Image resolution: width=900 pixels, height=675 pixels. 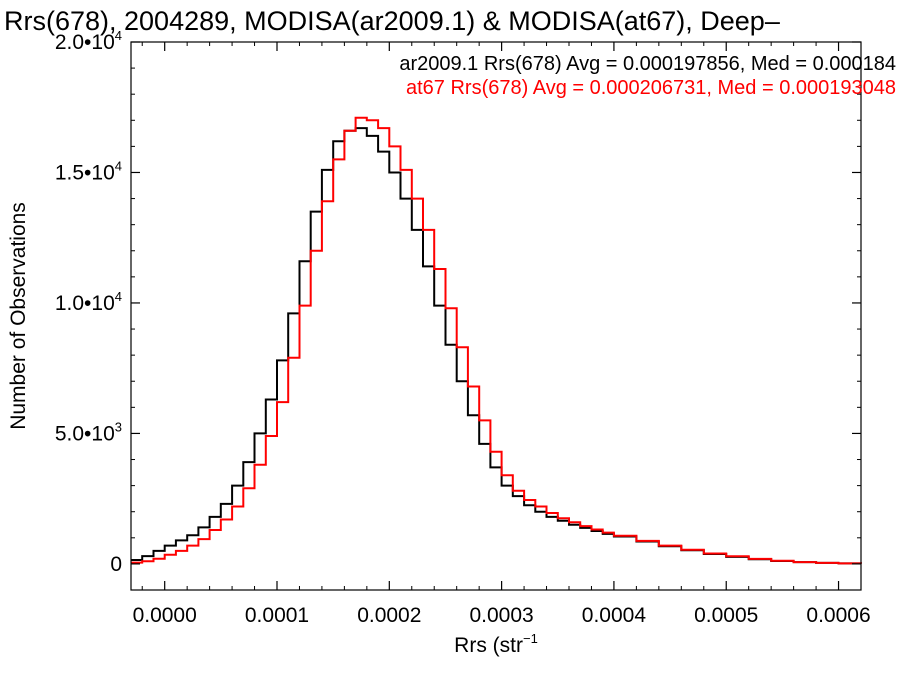 What do you see at coordinates (88, 302) in the screenshot?
I see `y-tick-label: 1.0•104` at bounding box center [88, 302].